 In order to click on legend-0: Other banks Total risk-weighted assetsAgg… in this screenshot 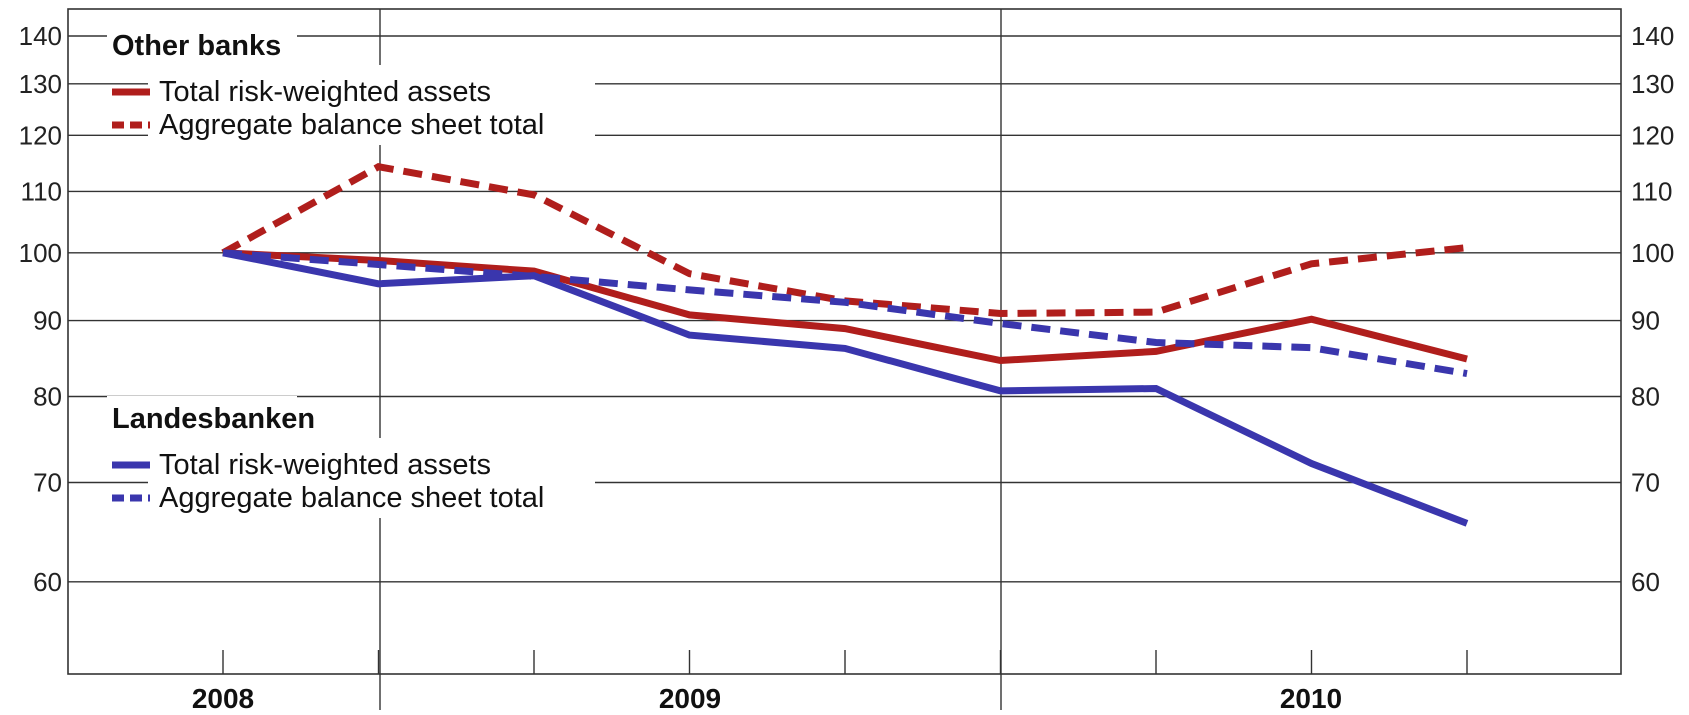, I will do `click(351, 84)`.